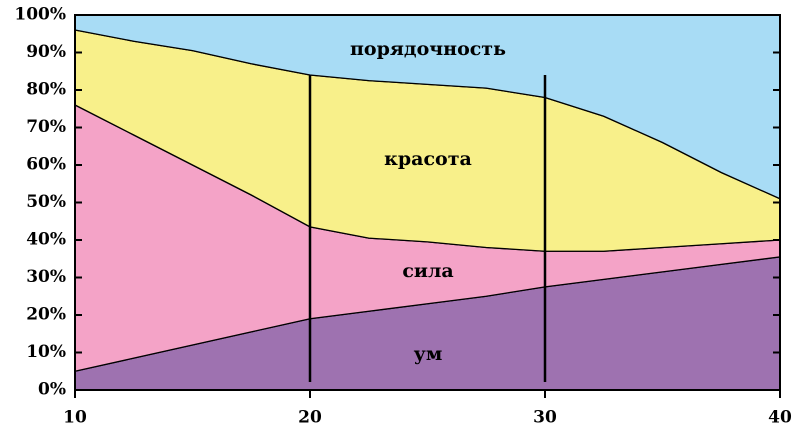 This screenshot has height=434, width=800. I want to click on y-tick-label: 100%, so click(40, 15).